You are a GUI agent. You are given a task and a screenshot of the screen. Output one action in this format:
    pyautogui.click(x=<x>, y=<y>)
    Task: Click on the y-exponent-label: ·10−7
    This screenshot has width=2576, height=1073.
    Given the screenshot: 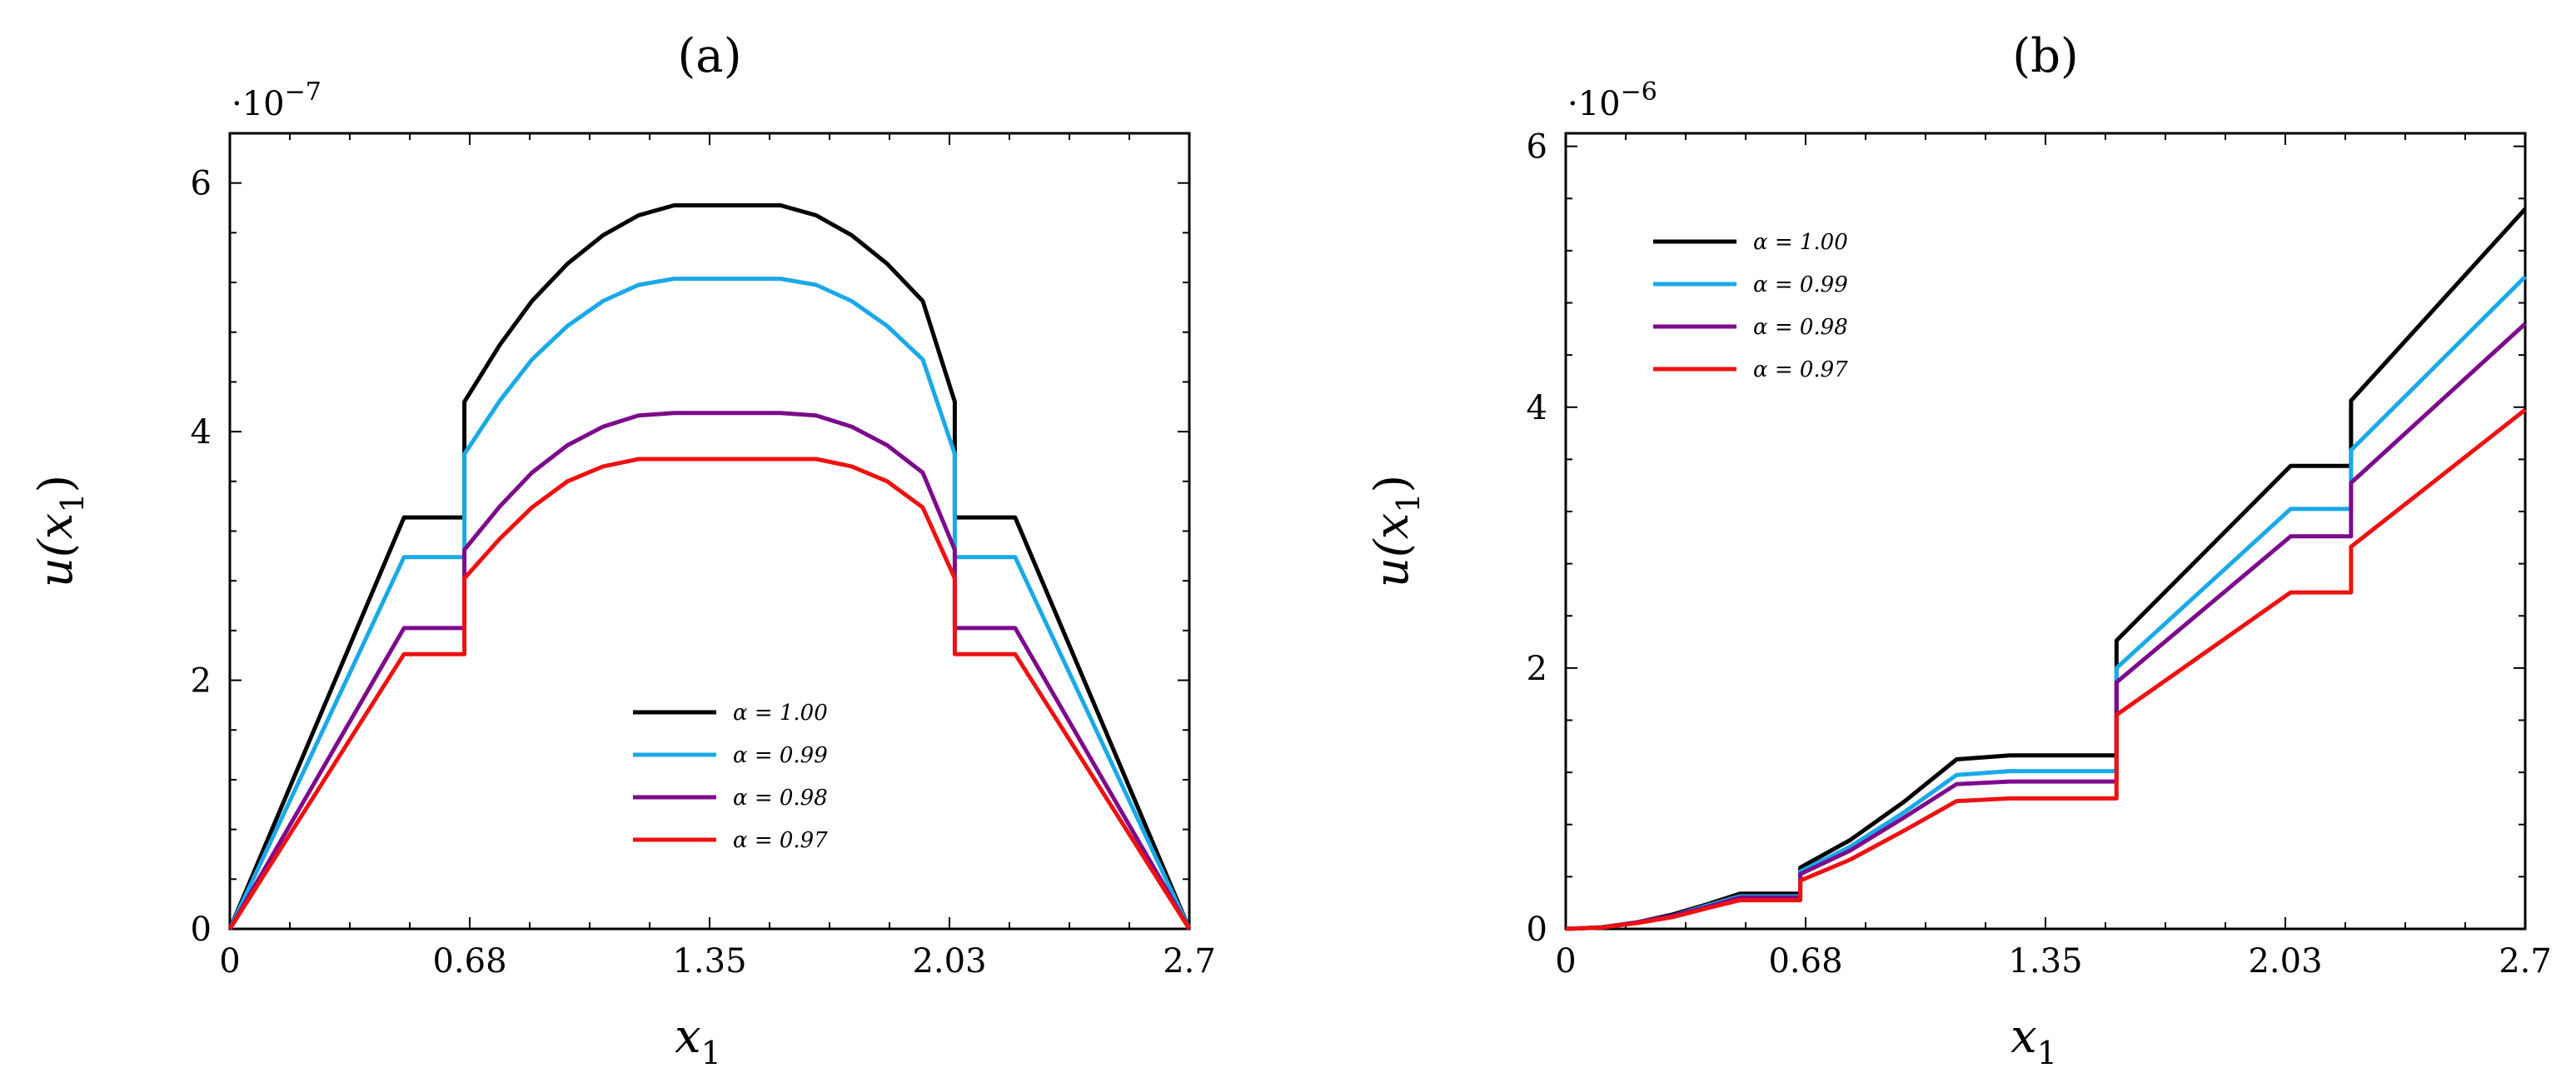 What is the action you would take?
    pyautogui.click(x=276, y=100)
    